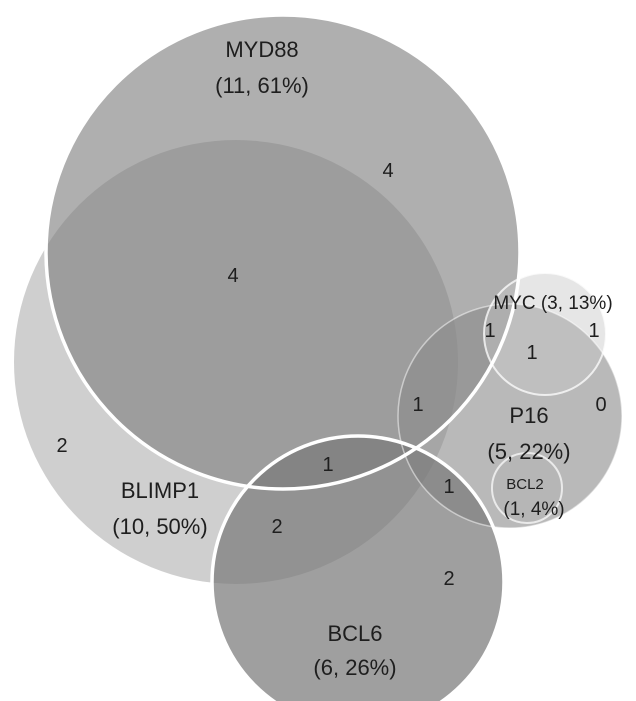  Describe the element at coordinates (531, 353) in the screenshot. I see `count-myd88-myc-p16: 1` at that location.